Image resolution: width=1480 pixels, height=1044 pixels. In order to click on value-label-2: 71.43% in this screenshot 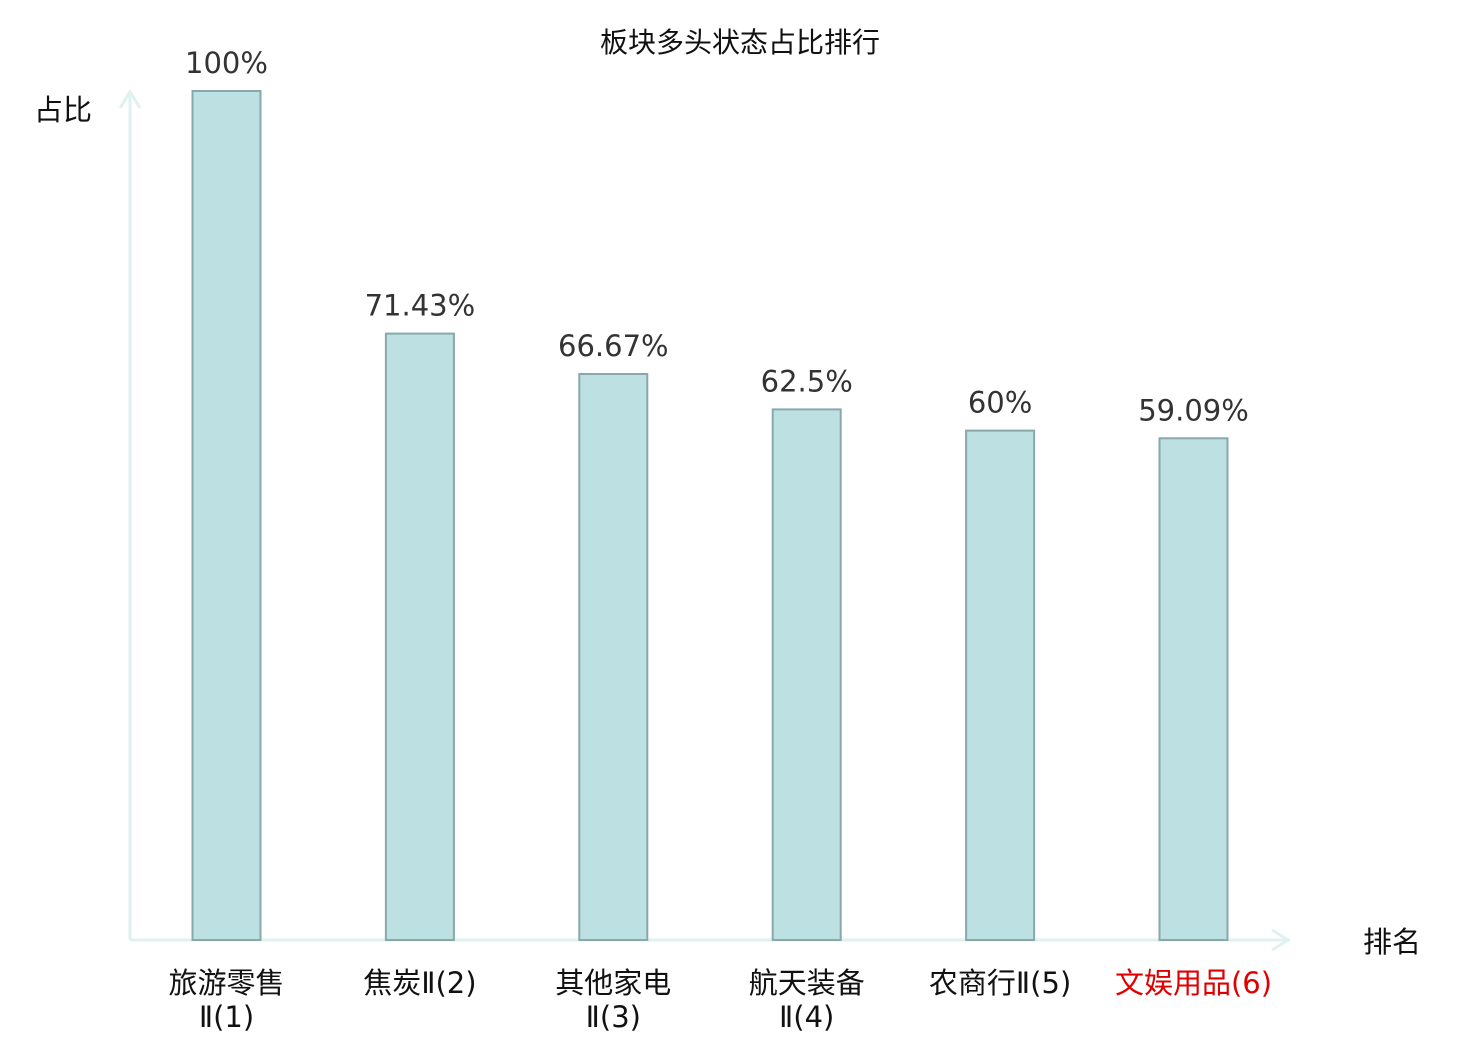, I will do `click(420, 306)`.